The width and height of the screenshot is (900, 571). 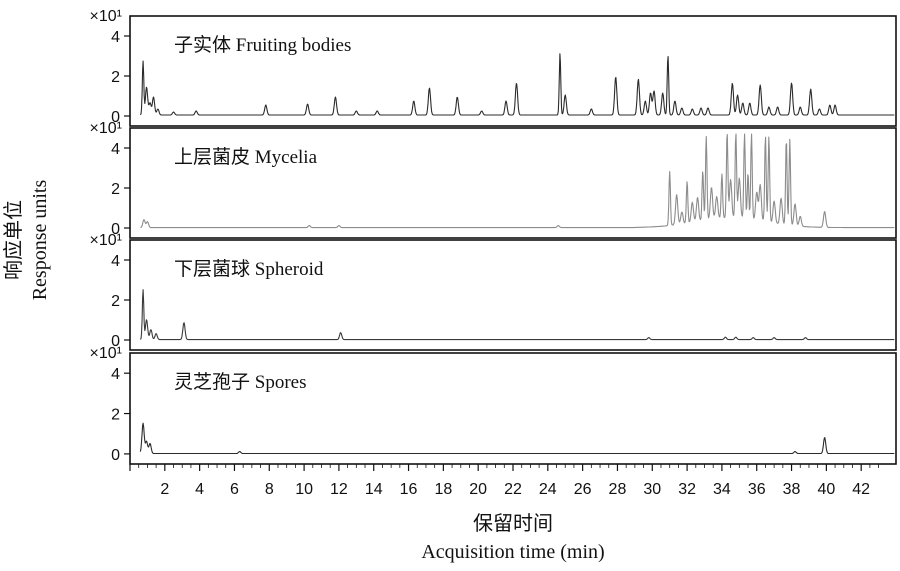 I want to click on x-tick-label: 20, so click(x=478, y=489).